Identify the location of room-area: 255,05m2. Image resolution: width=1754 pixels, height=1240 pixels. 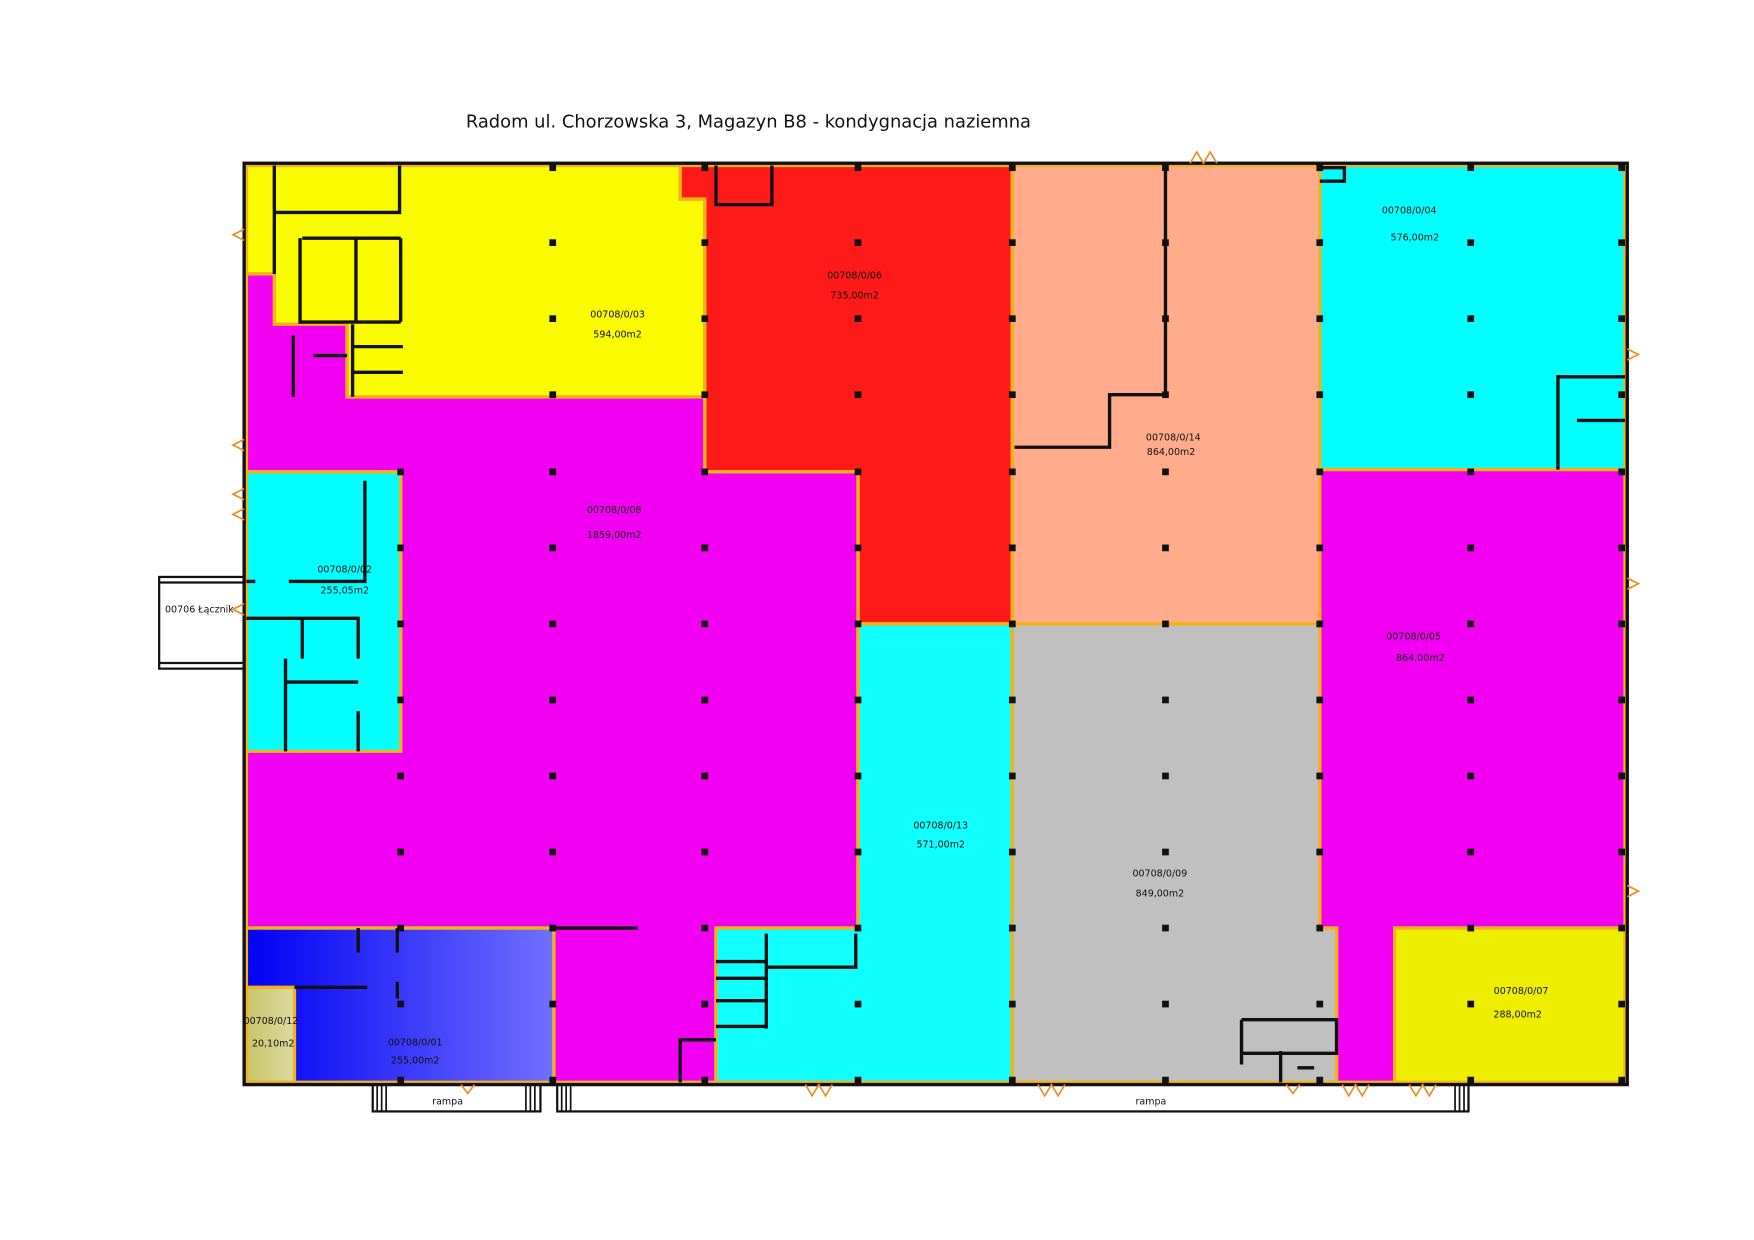
(344, 591).